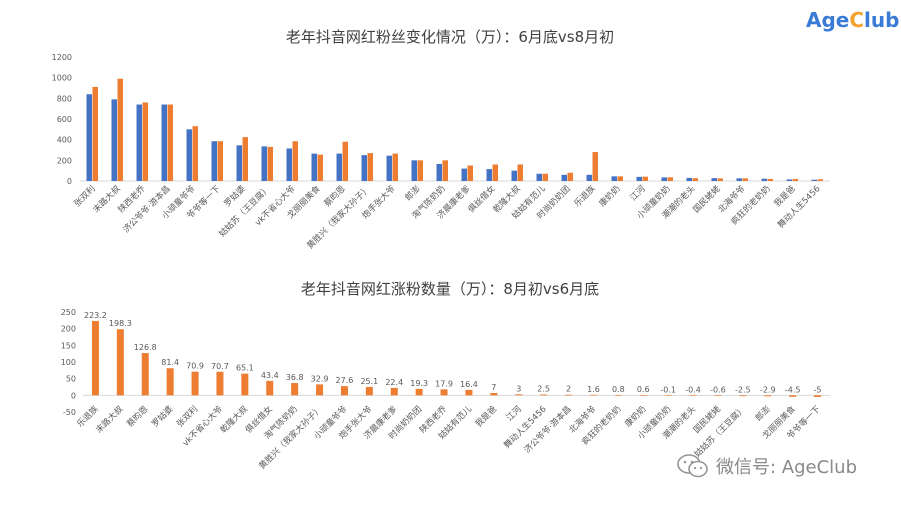  What do you see at coordinates (62, 57) in the screenshot?
I see `chart1-y-tick-label: 1200` at bounding box center [62, 57].